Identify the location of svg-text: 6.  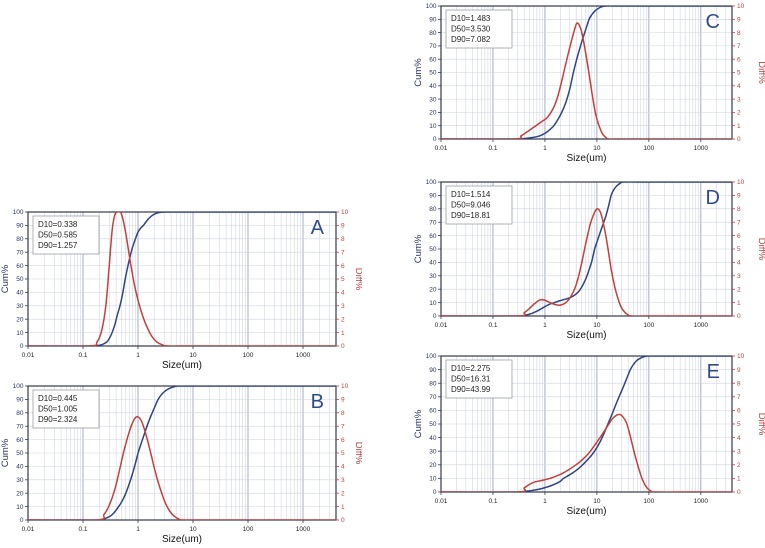
(739, 411).